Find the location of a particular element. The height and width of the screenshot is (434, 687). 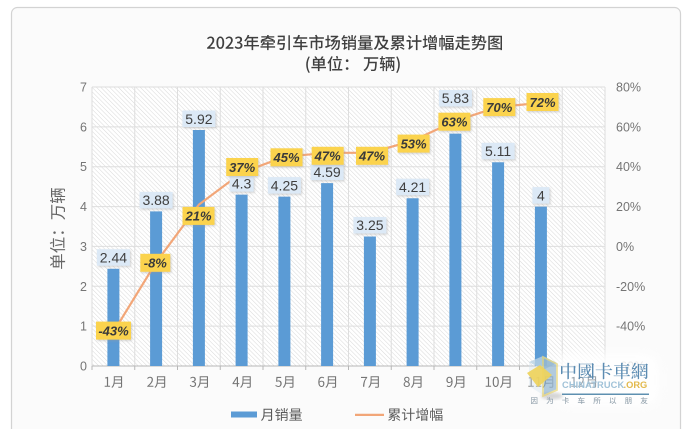

svg-text: 5.83 is located at coordinates (455, 98).